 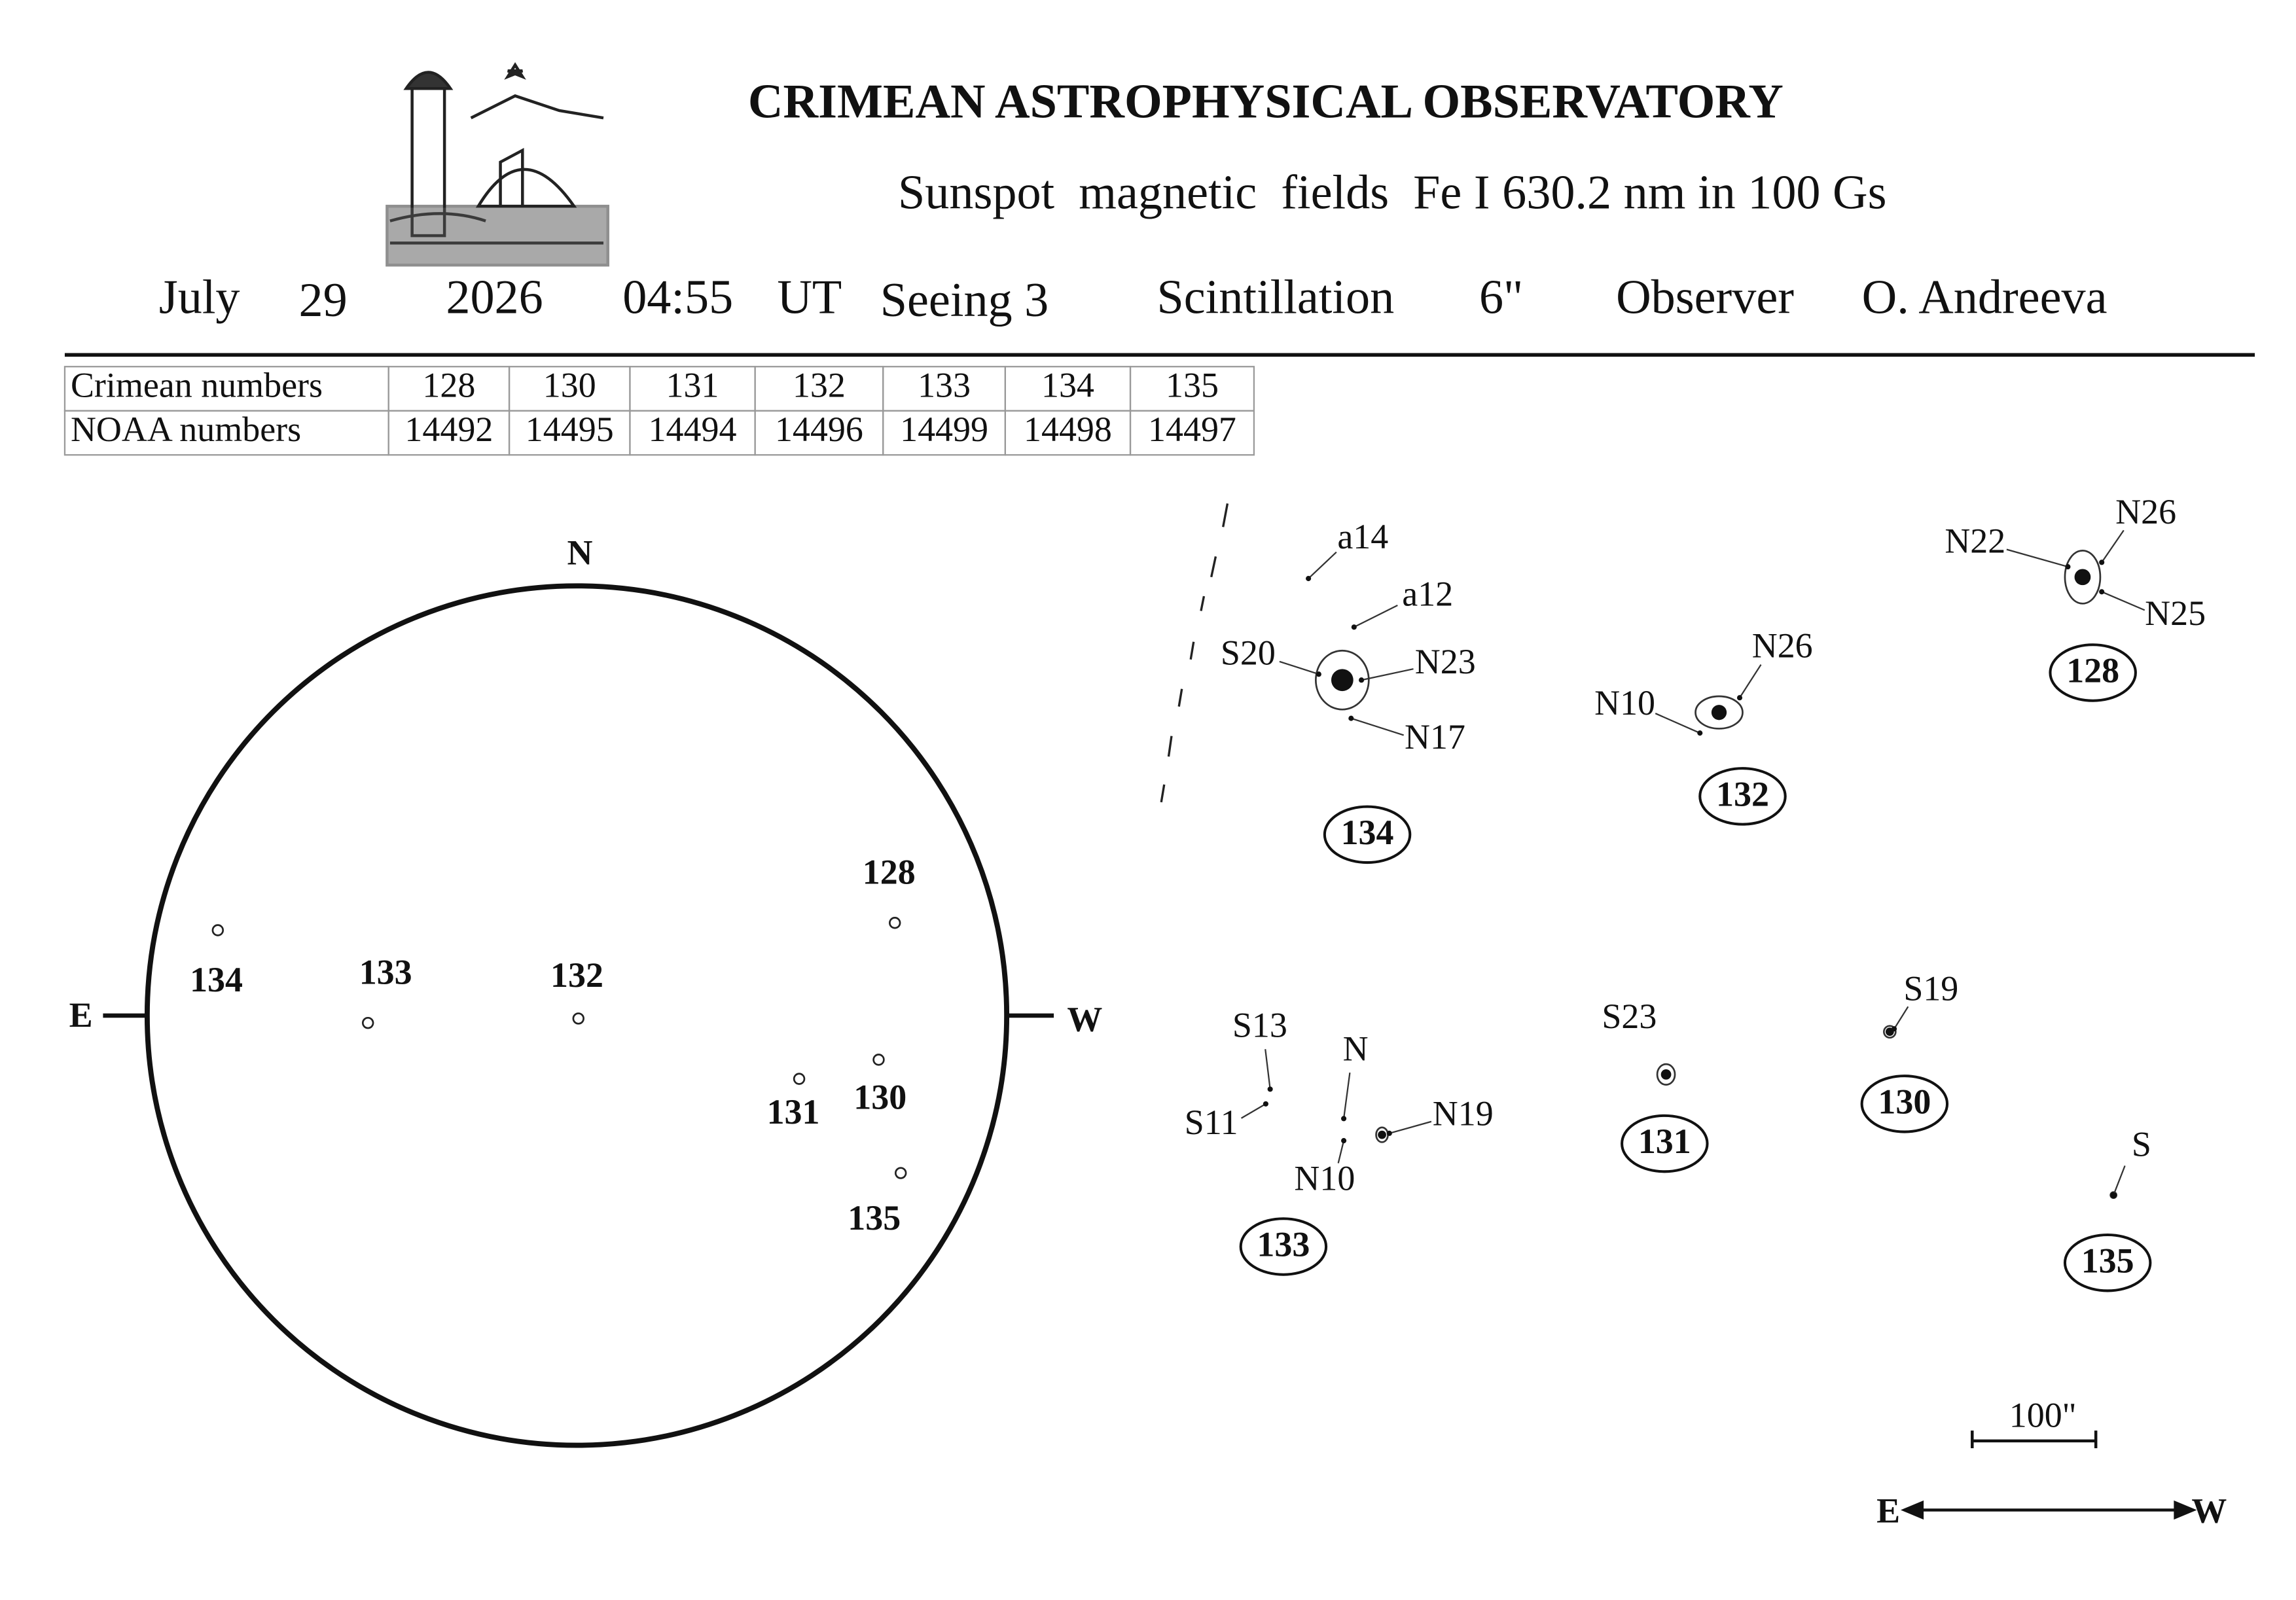 I want to click on logo, so click(x=497, y=164).